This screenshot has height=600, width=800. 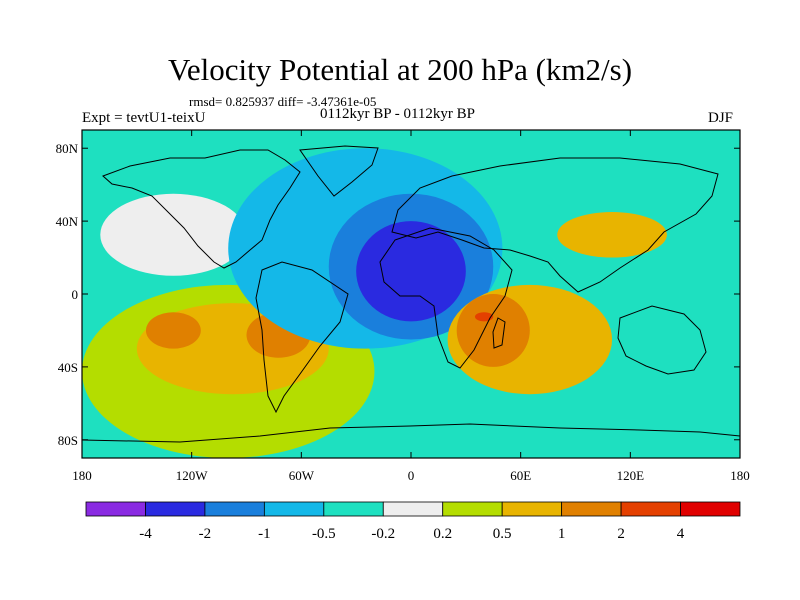 What do you see at coordinates (302, 475) in the screenshot?
I see `x-tick-label: 60W` at bounding box center [302, 475].